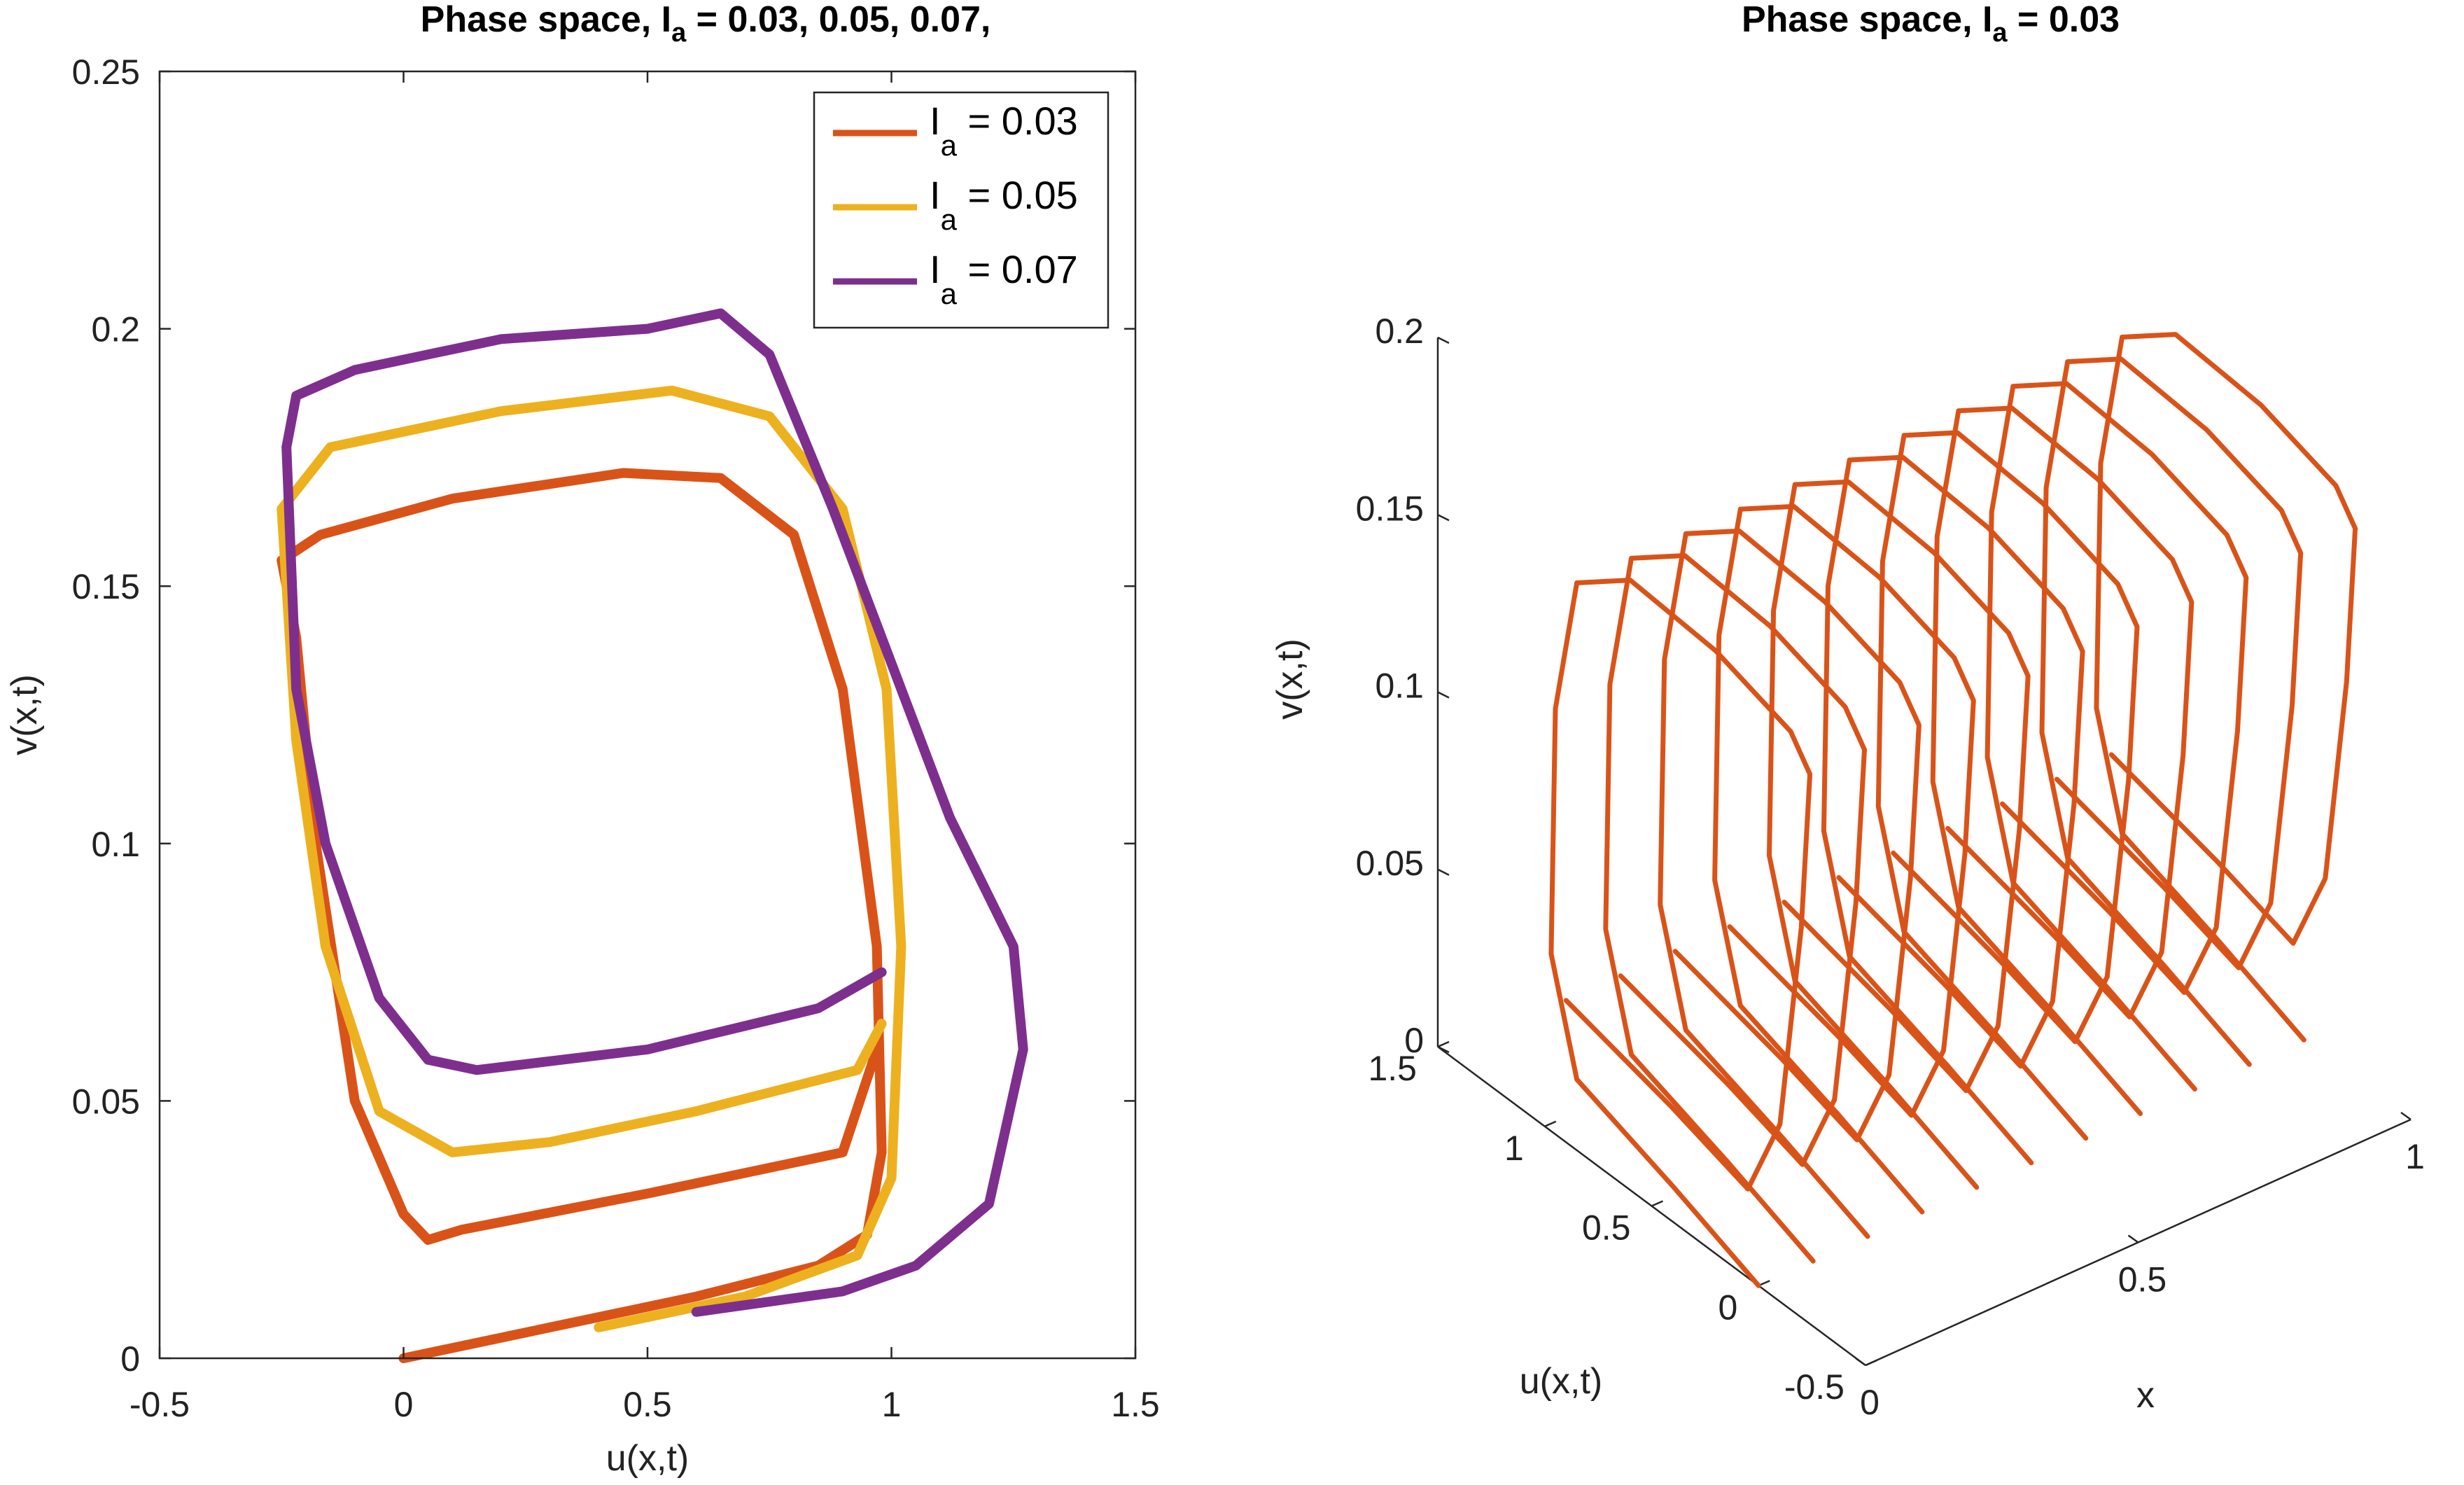 This screenshot has width=2464, height=1485. Describe the element at coordinates (1290, 679) in the screenshot. I see `right-v-axis-label: v(x,t)` at that location.